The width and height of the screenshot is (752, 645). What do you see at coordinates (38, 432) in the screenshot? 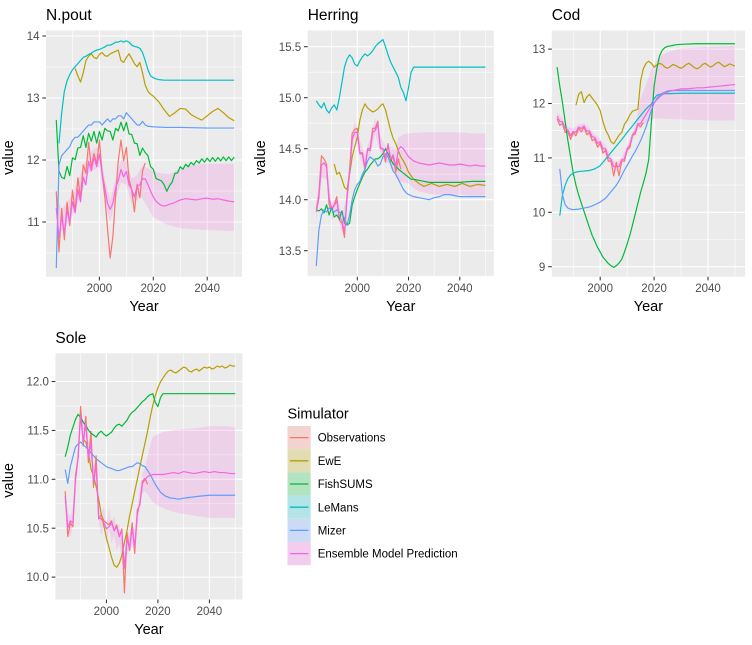
I see `svg-text: 11.5` at bounding box center [38, 432].